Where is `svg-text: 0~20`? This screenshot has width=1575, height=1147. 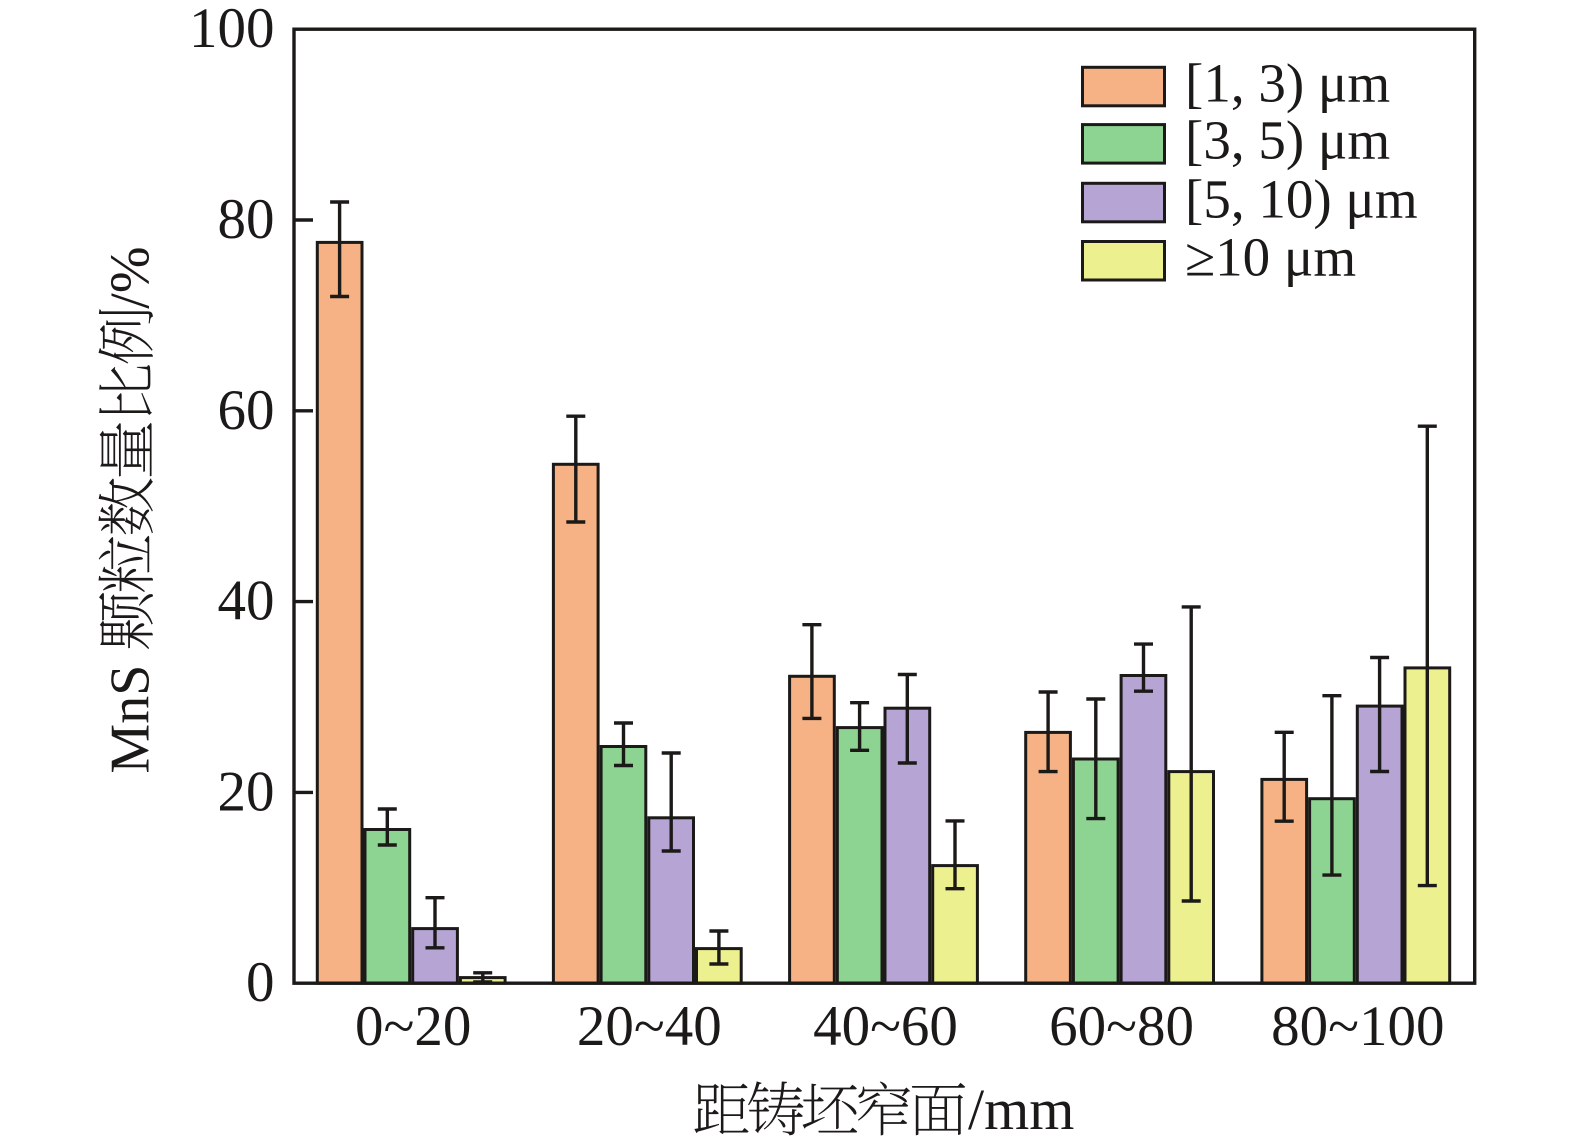
svg-text: 0~20 is located at coordinates (413, 1026).